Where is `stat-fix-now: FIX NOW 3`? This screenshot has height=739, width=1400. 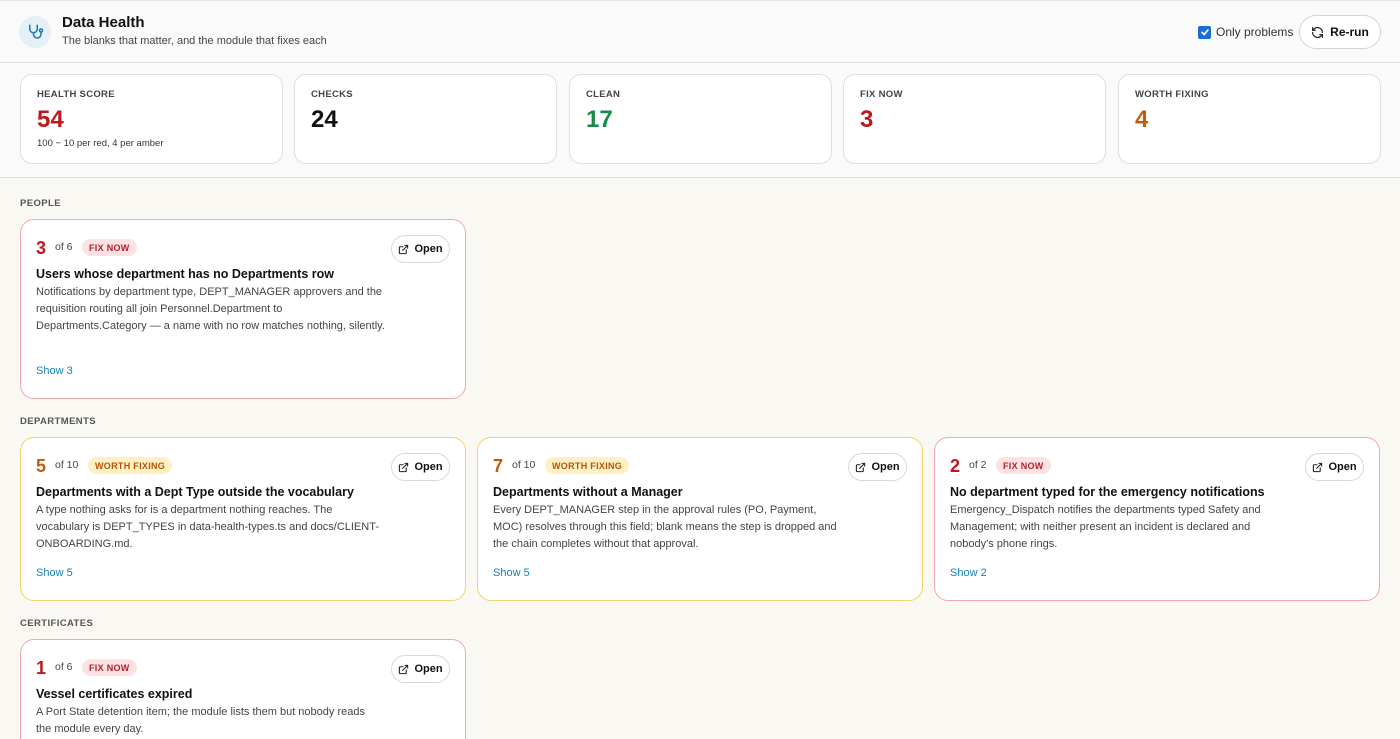 stat-fix-now: FIX NOW 3 is located at coordinates (974, 119).